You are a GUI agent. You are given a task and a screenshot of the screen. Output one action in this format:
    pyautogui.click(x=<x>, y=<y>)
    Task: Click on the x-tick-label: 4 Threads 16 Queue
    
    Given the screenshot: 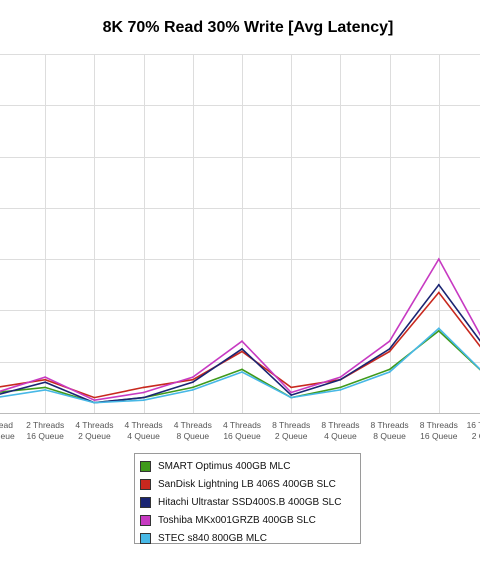 What is the action you would take?
    pyautogui.click(x=242, y=430)
    